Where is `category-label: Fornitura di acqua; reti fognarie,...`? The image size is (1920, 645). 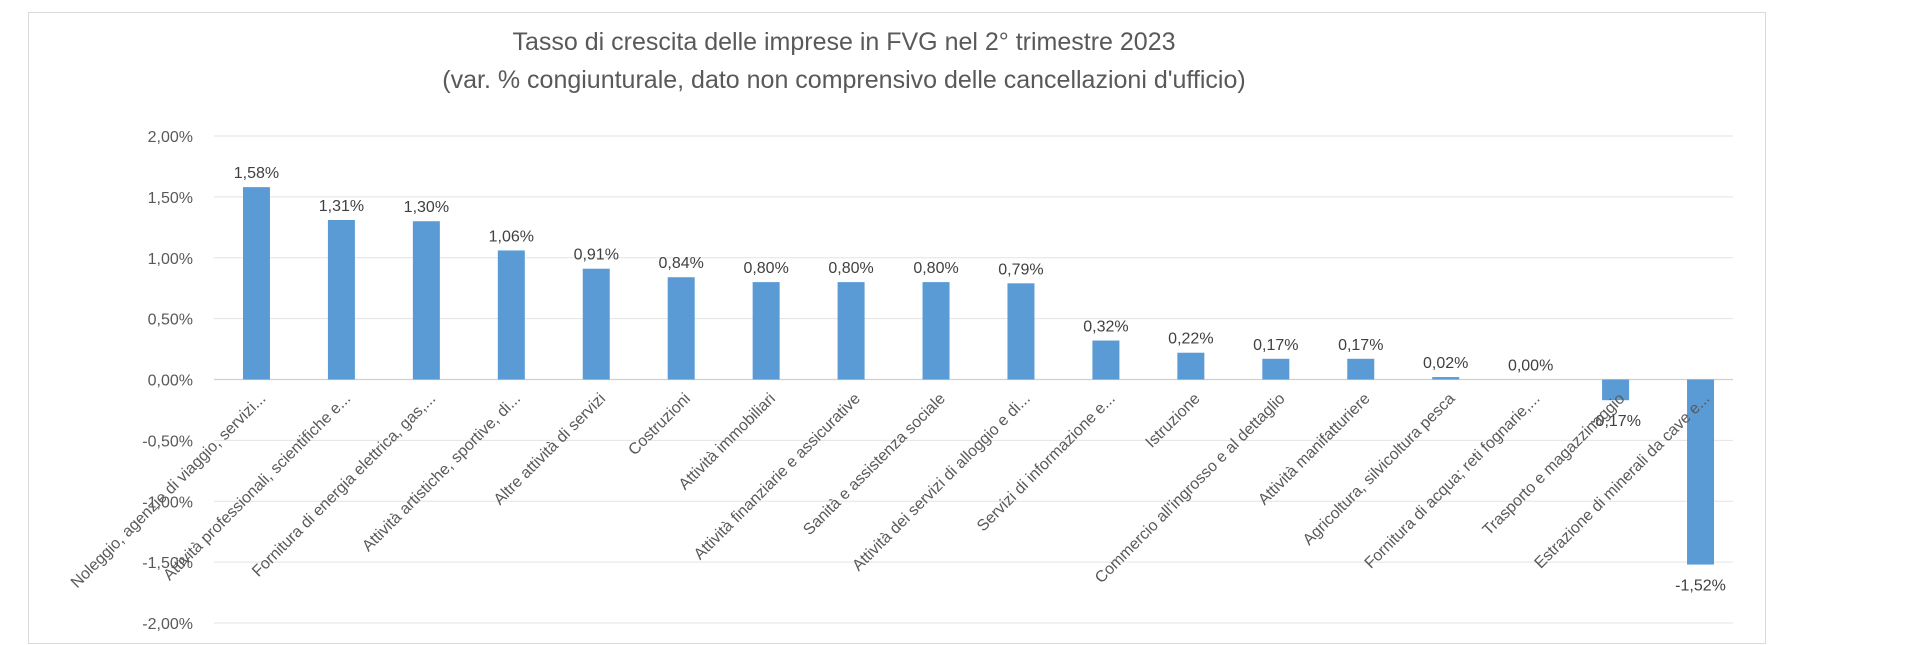
category-label: Fornitura di acqua; reti fognarie,... is located at coordinates (1453, 481).